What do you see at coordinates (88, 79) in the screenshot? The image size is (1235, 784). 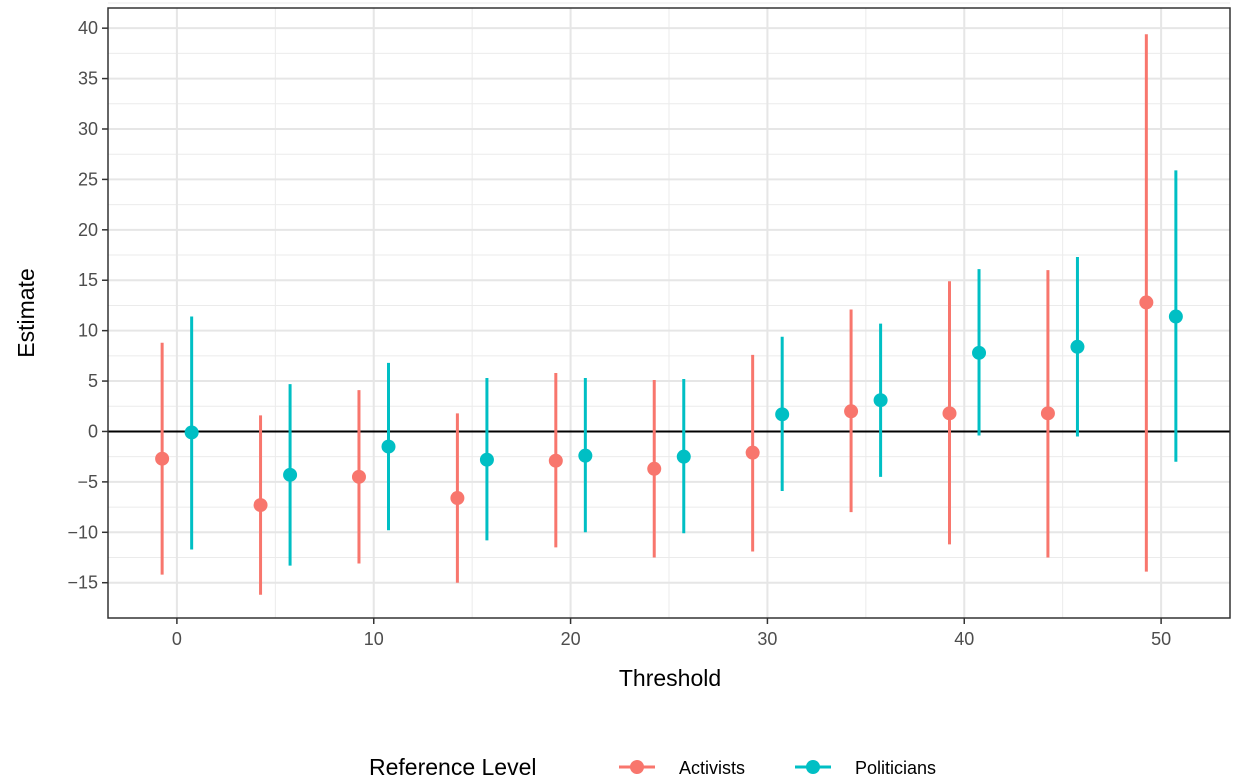 I see `y-tick-label: 35` at bounding box center [88, 79].